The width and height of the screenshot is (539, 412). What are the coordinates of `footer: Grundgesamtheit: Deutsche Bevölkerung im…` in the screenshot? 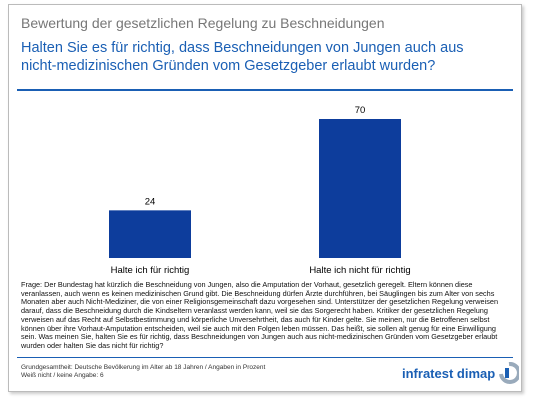 It's located at (143, 371).